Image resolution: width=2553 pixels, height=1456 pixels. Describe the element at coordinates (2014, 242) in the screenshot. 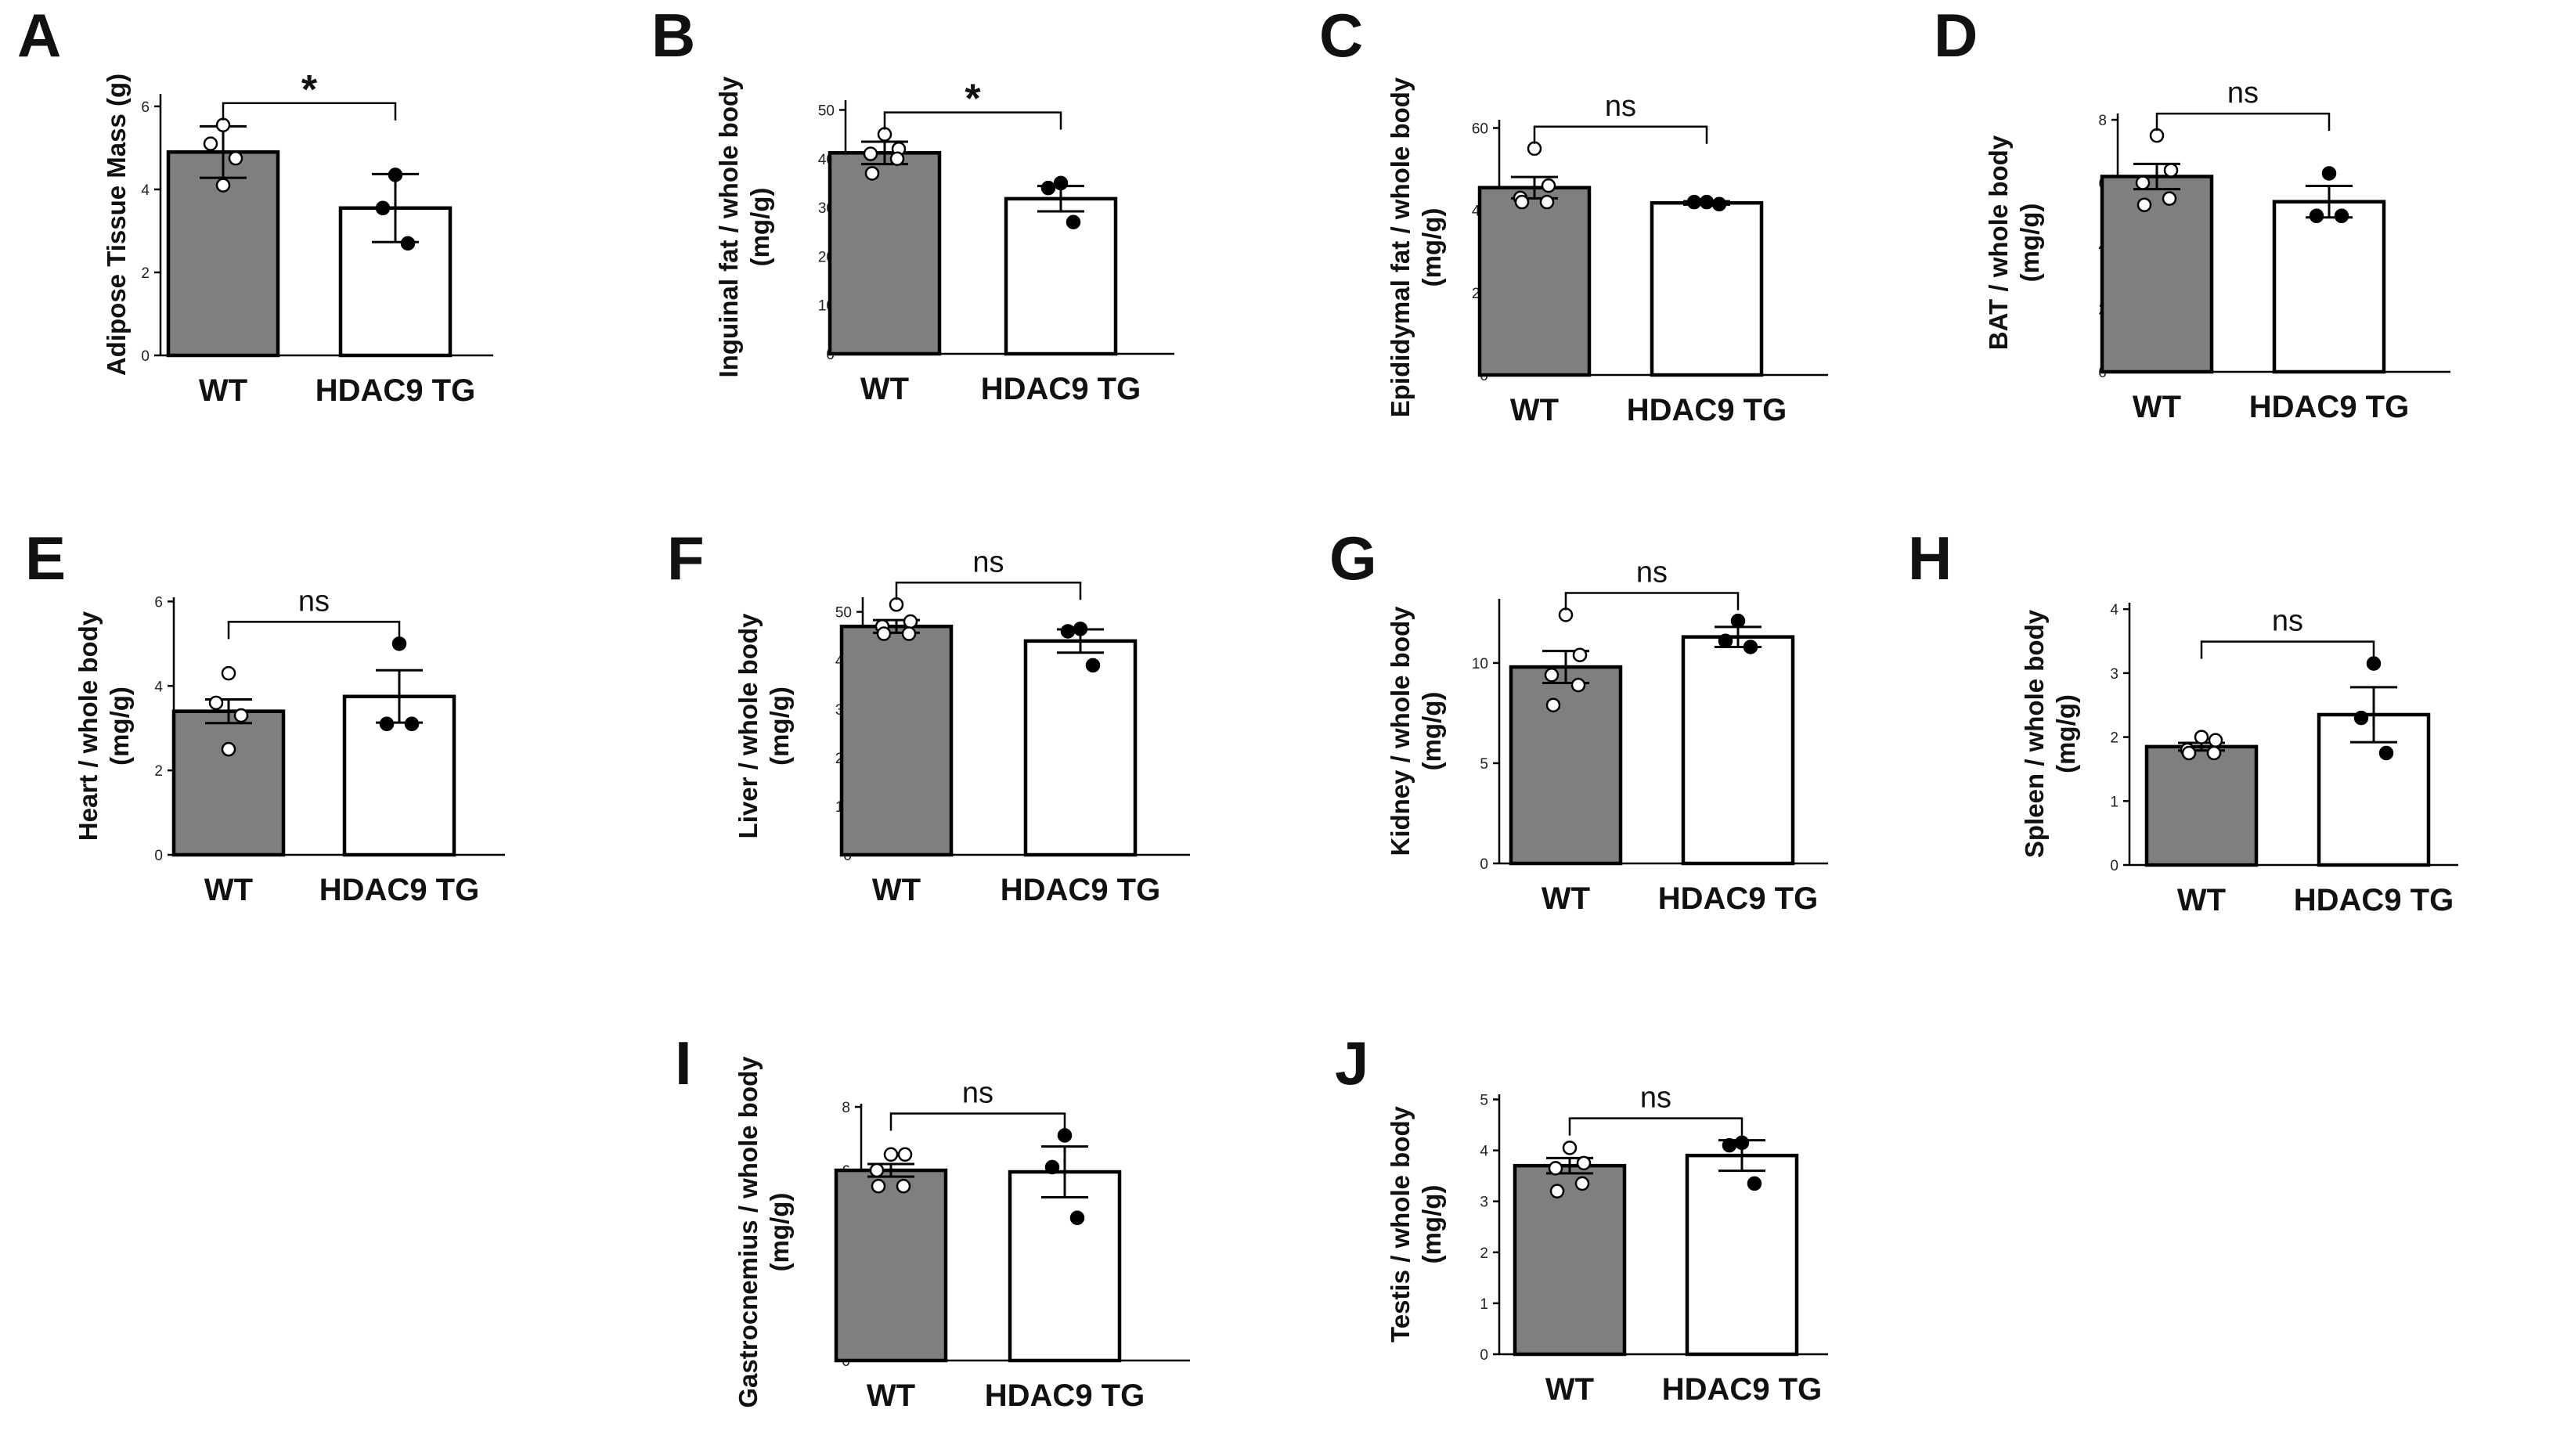

I see `y-axis-label: BAT / whole body (mg/g)` at that location.